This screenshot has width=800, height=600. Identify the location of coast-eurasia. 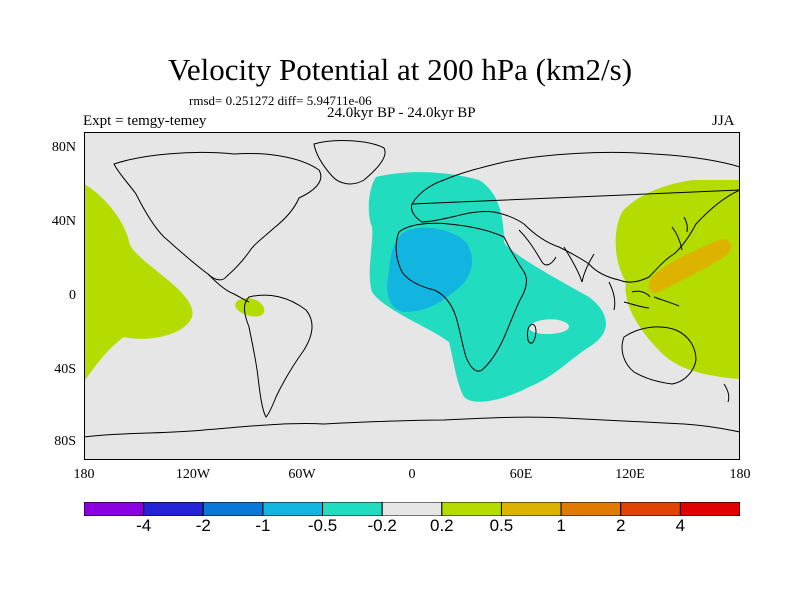
(575, 217).